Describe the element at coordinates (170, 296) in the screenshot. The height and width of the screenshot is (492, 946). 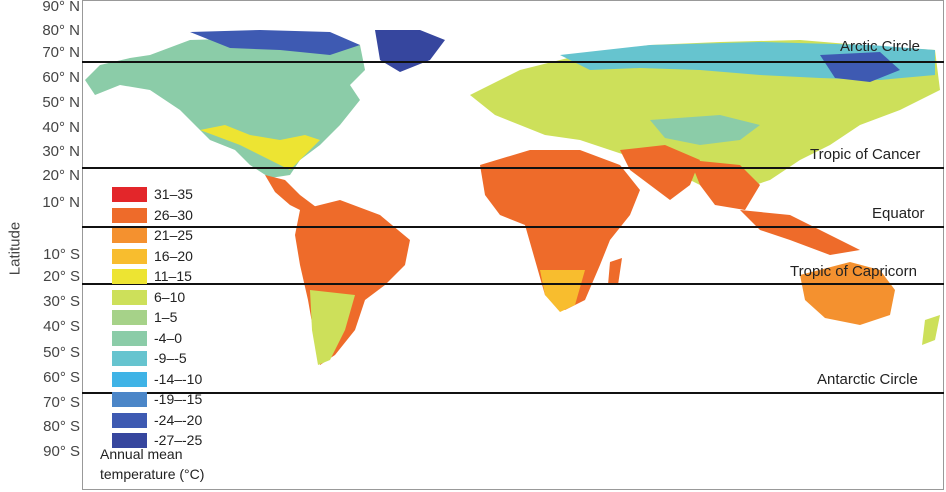
I see `legend-label: 6–10` at that location.